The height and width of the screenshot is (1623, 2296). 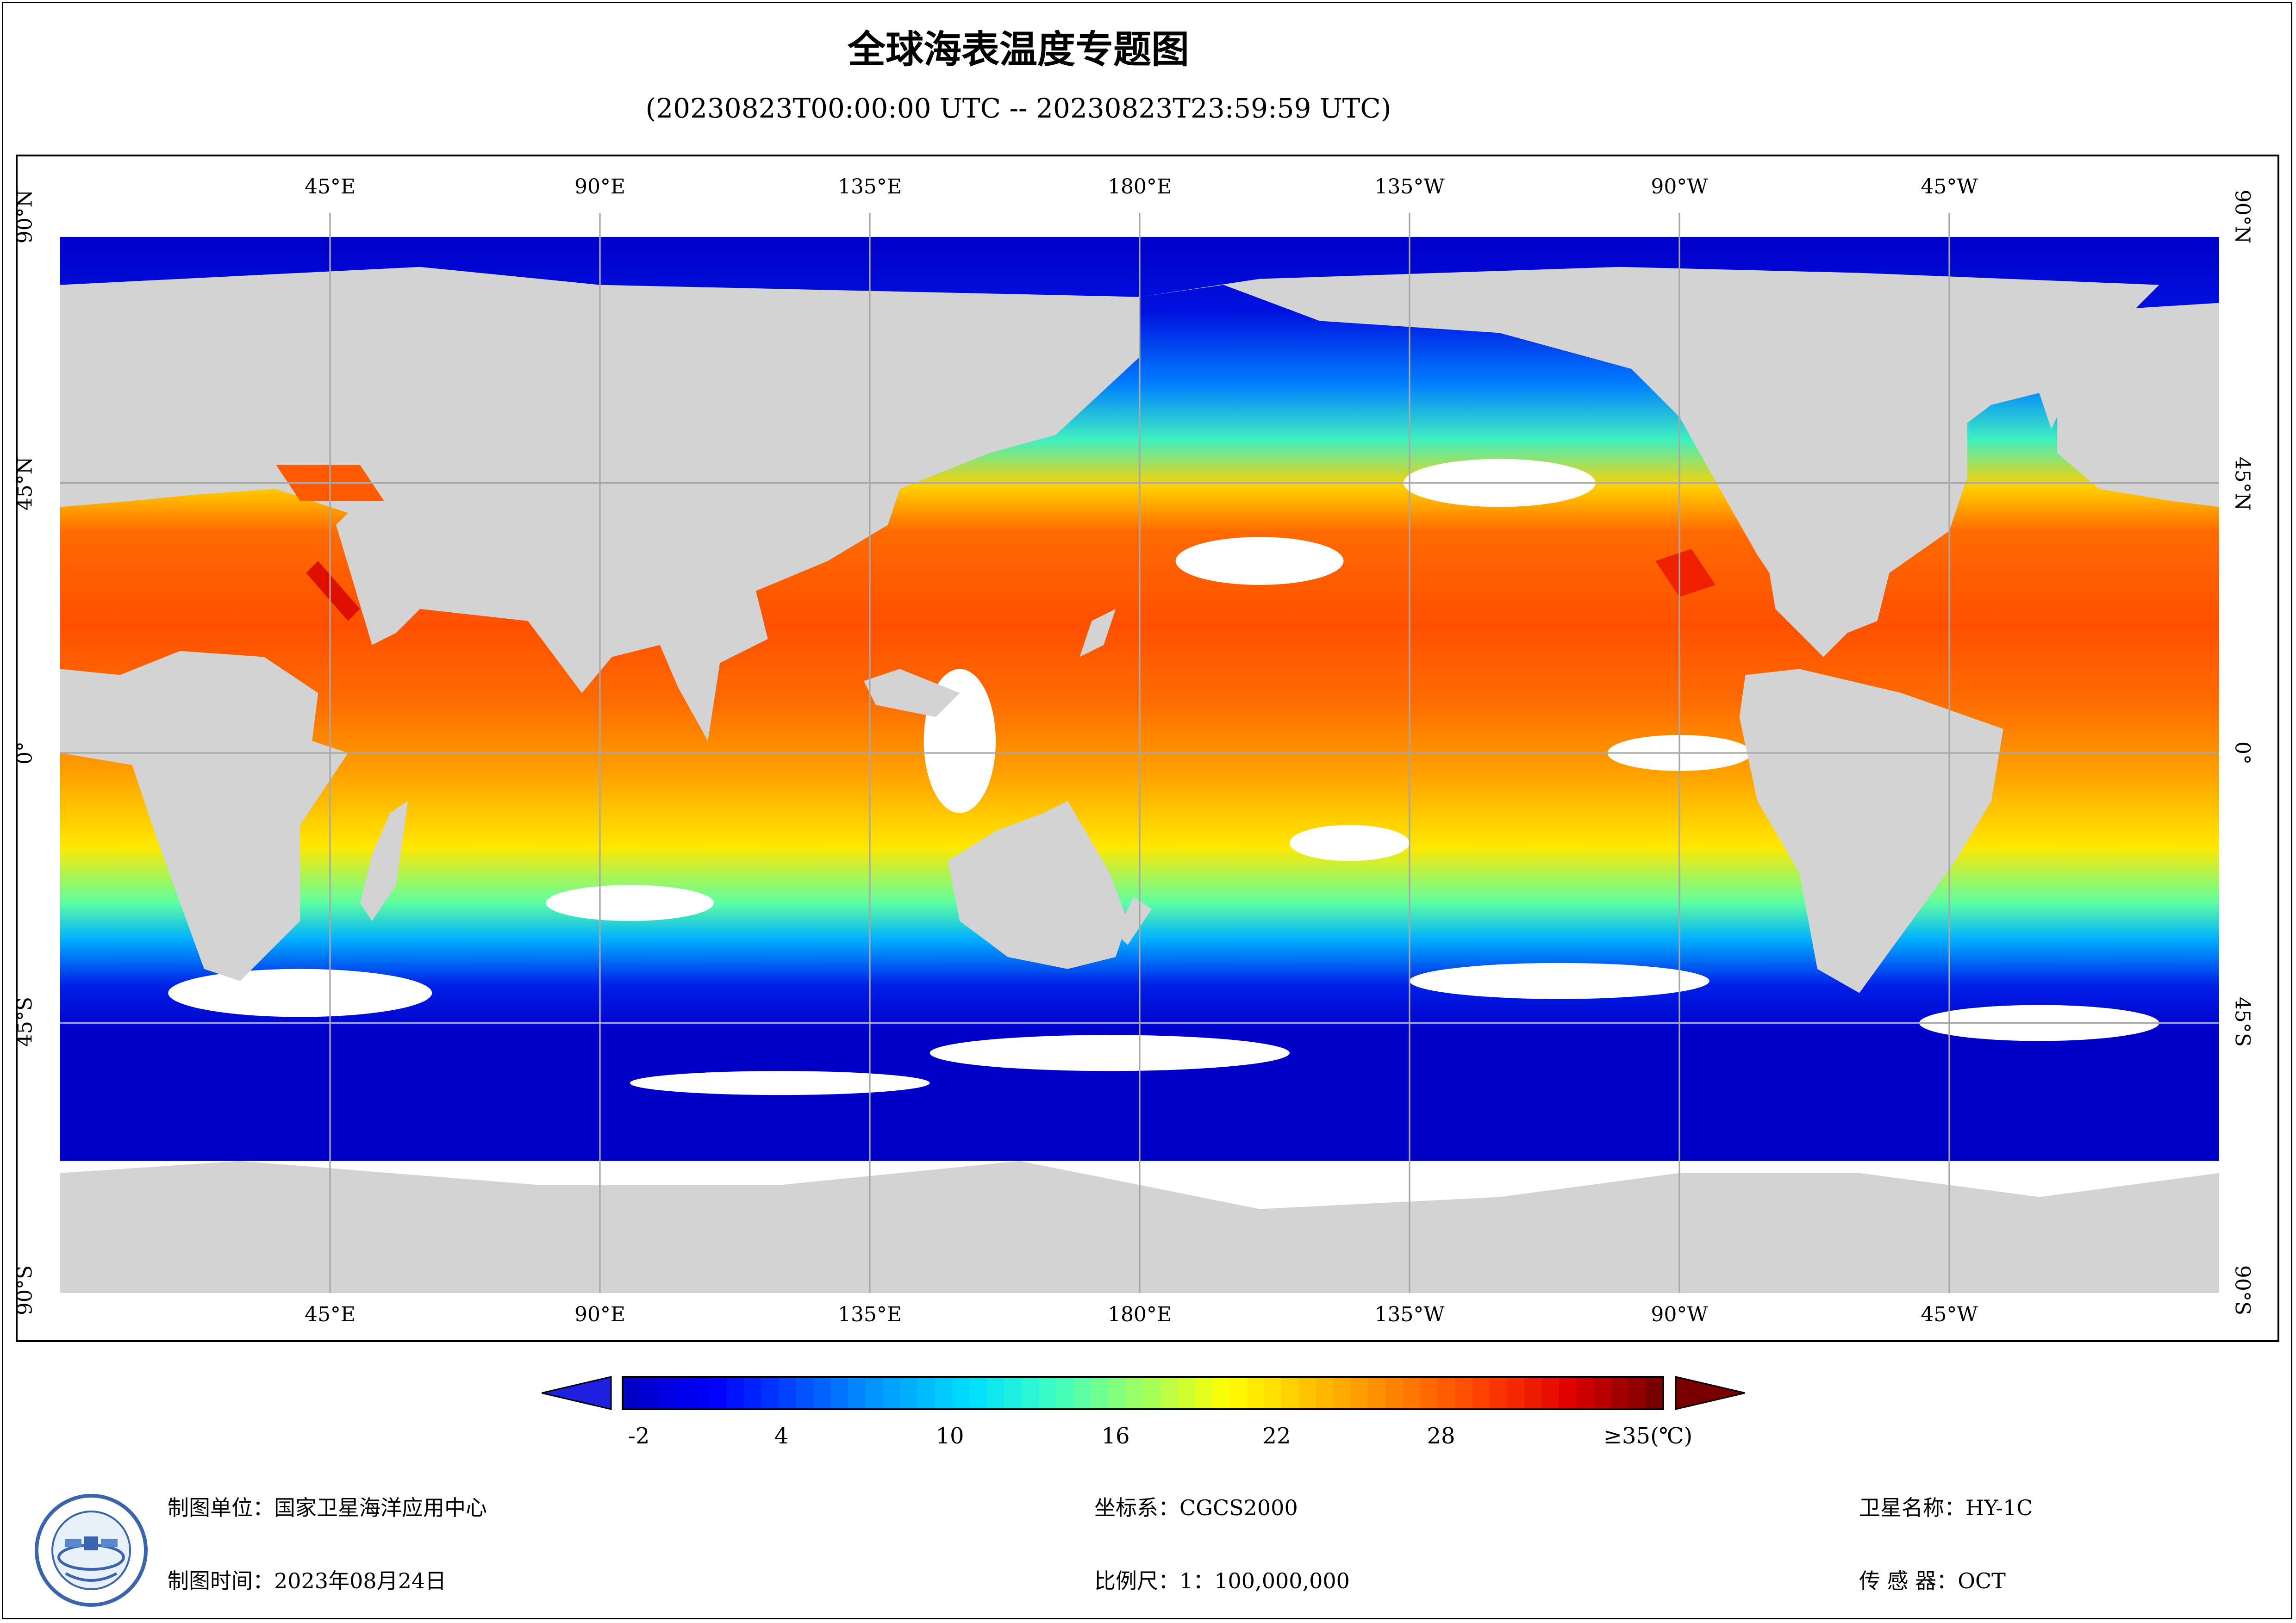 I want to click on map-scale-label: 比例尺：, so click(x=1136, y=1580).